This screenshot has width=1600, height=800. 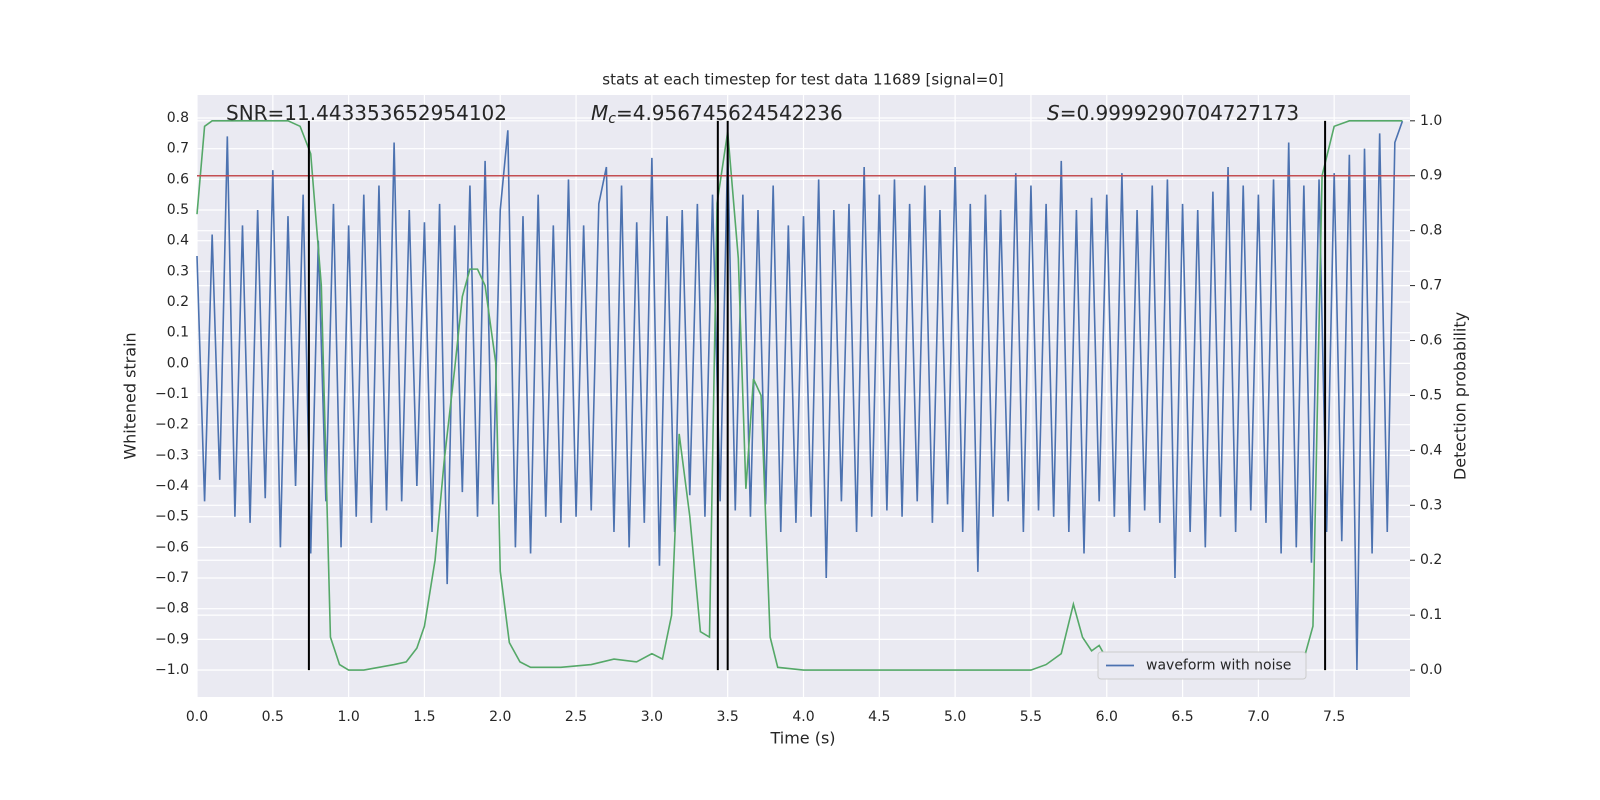 What do you see at coordinates (178, 271) in the screenshot?
I see `y-tick-label: 0.3` at bounding box center [178, 271].